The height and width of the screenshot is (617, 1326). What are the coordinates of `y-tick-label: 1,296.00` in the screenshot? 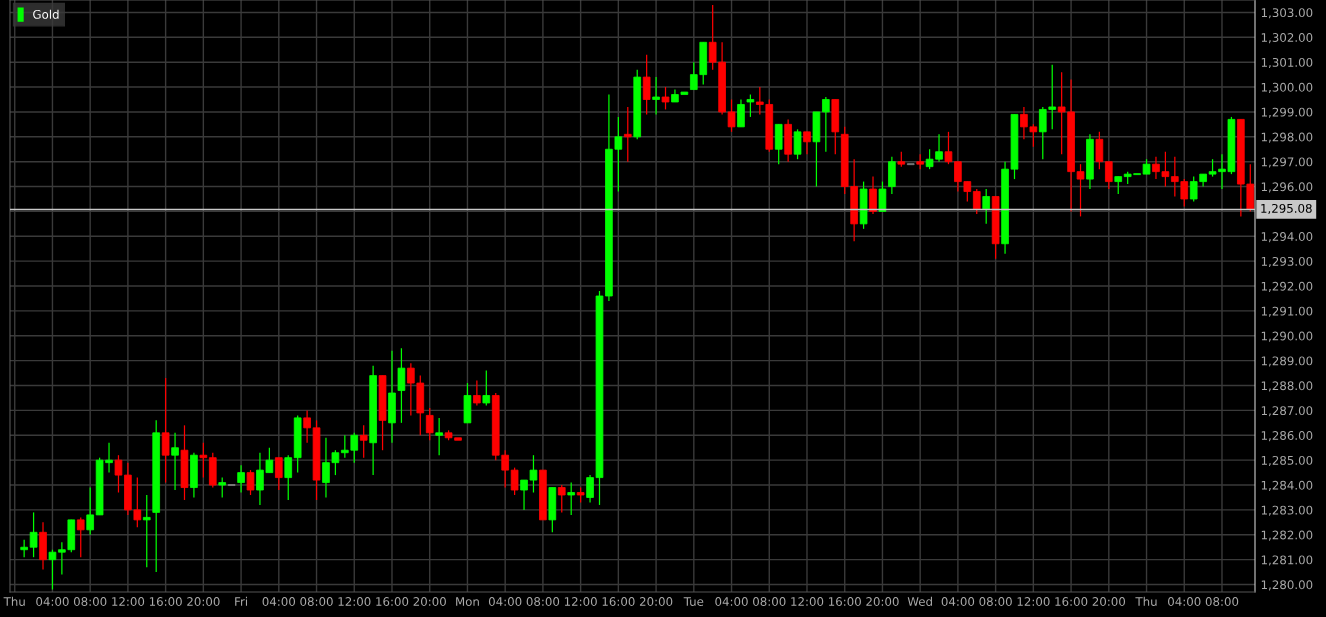 It's located at (1287, 187).